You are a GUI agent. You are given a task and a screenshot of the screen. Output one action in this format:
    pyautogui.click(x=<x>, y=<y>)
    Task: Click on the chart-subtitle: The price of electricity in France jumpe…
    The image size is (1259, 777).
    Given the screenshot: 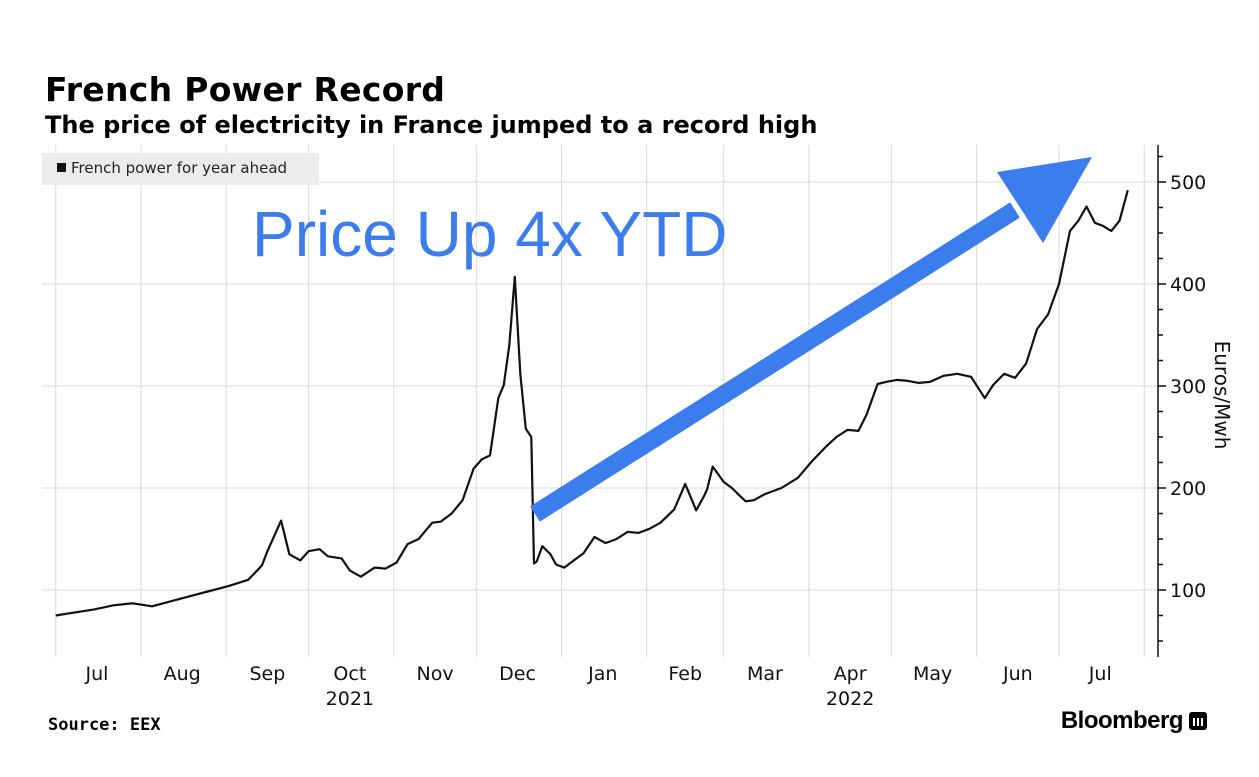 What is the action you would take?
    pyautogui.click(x=431, y=125)
    